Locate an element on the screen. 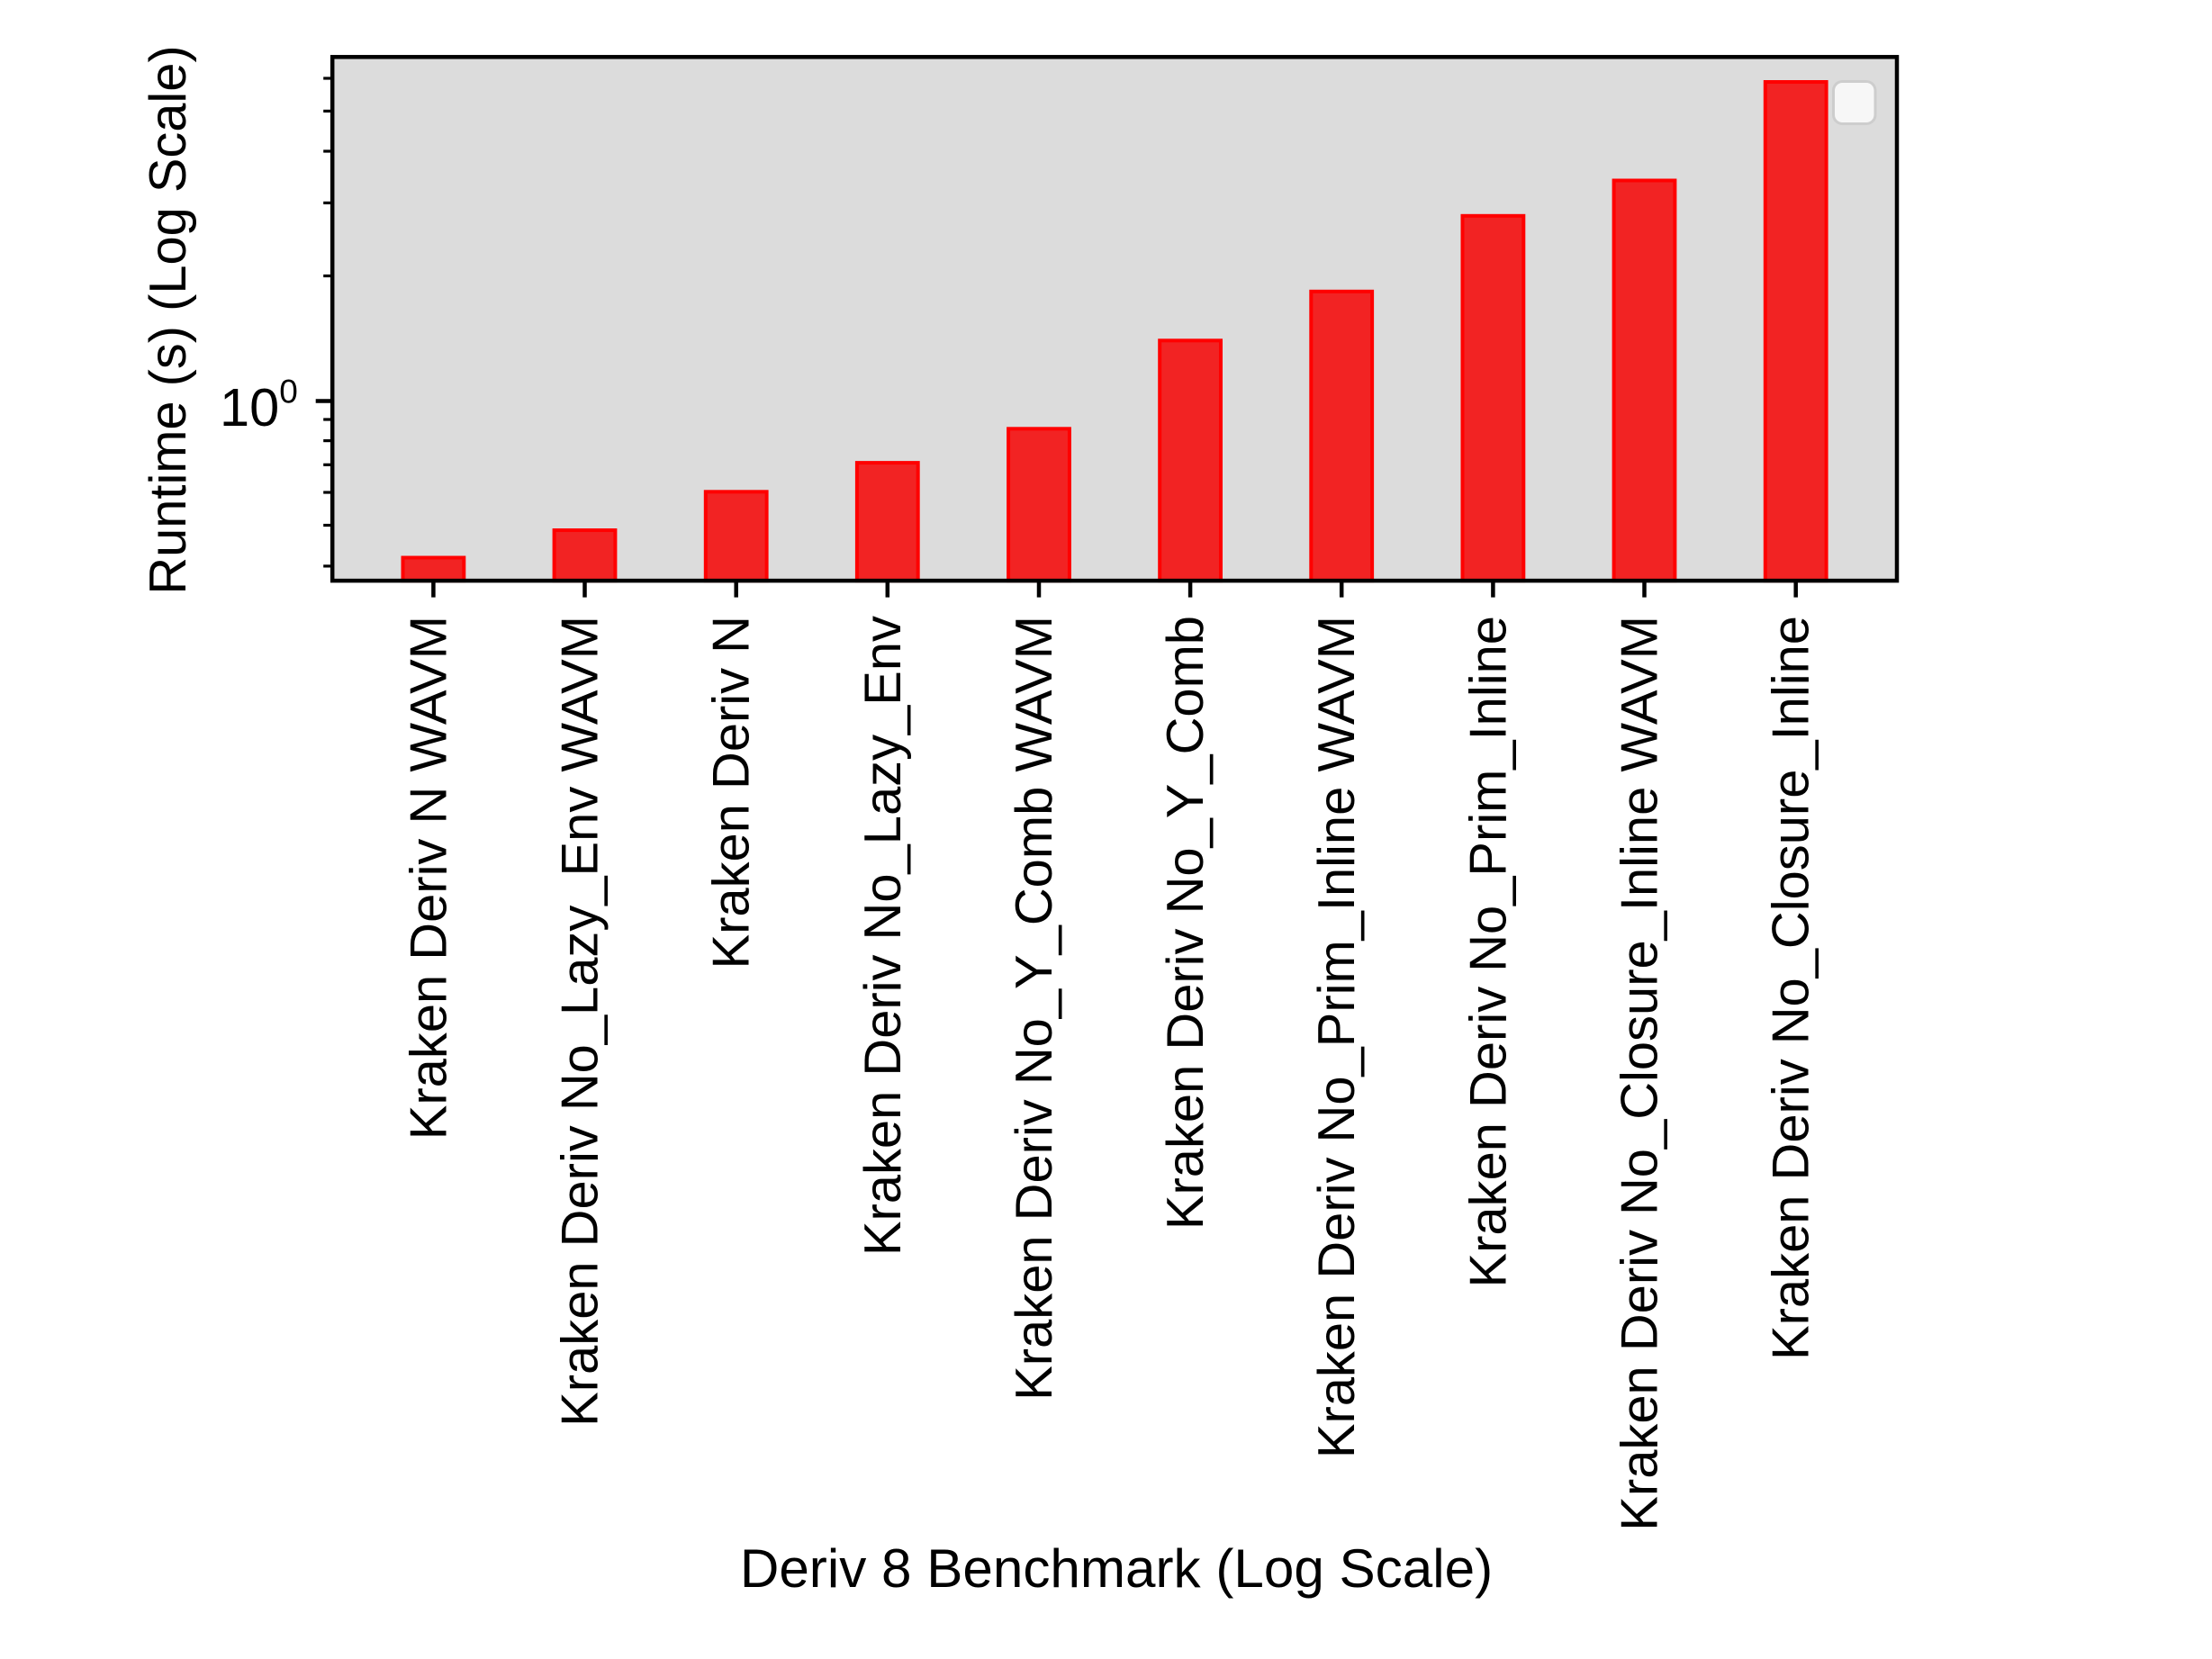 This screenshot has height=1659, width=2212. svg-text: Deriv 8 Benchmark (Log Scale) is located at coordinates (1116, 1568).